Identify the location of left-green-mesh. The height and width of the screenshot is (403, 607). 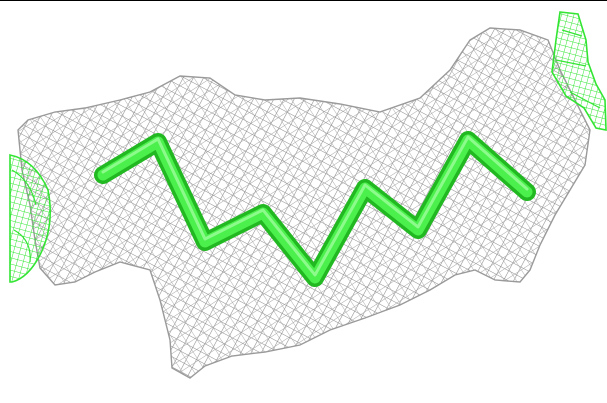
(30, 218).